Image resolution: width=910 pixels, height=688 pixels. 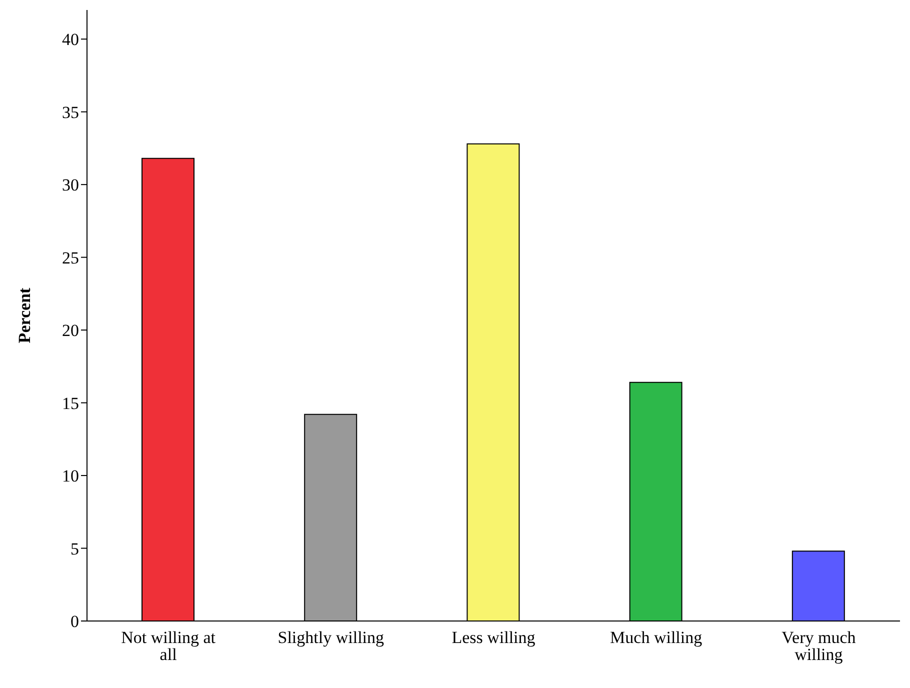 What do you see at coordinates (74, 548) in the screenshot?
I see `y-tick-label: 5` at bounding box center [74, 548].